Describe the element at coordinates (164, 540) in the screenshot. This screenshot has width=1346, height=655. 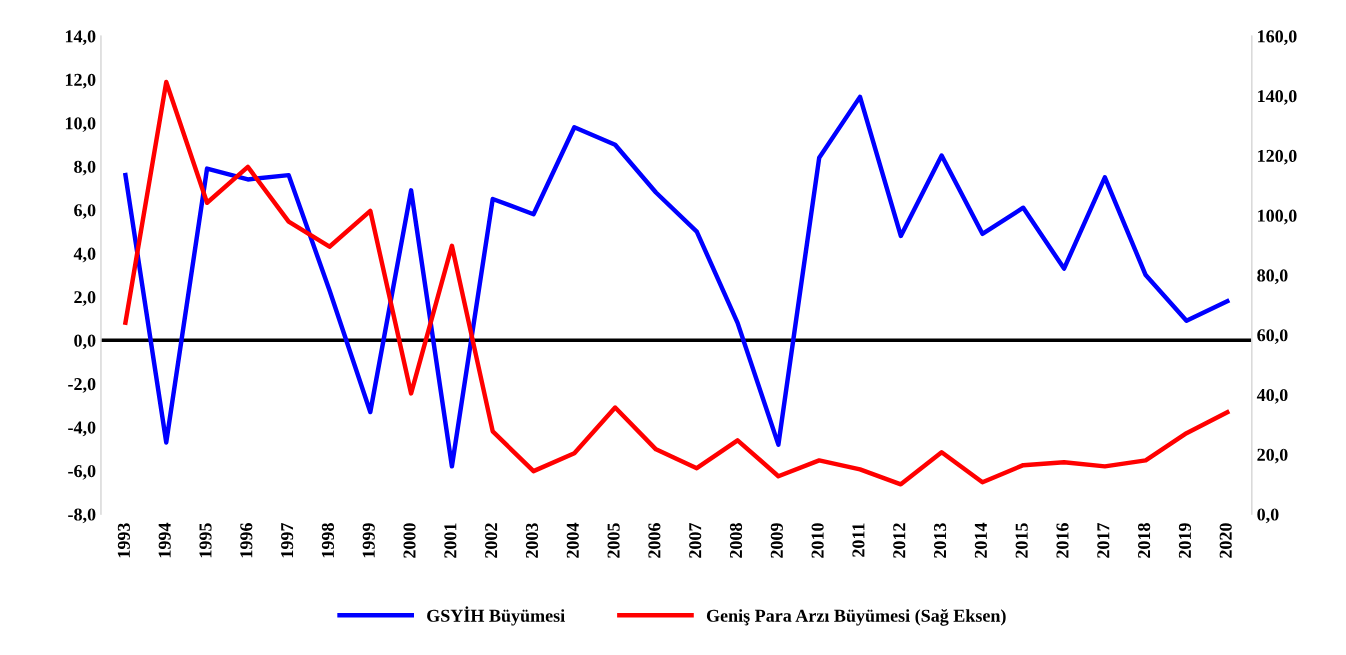
I see `x-tick-label: 1994` at that location.